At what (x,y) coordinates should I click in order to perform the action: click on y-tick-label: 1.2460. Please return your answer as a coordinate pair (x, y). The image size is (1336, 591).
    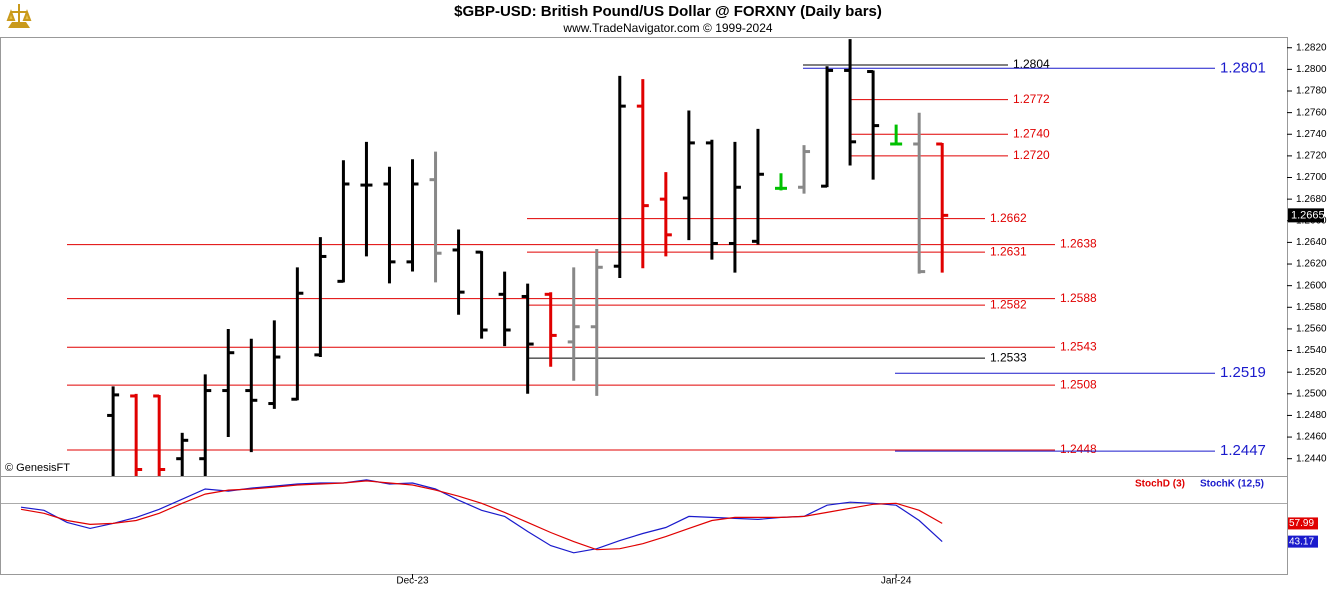
    Looking at the image, I should click on (1311, 437).